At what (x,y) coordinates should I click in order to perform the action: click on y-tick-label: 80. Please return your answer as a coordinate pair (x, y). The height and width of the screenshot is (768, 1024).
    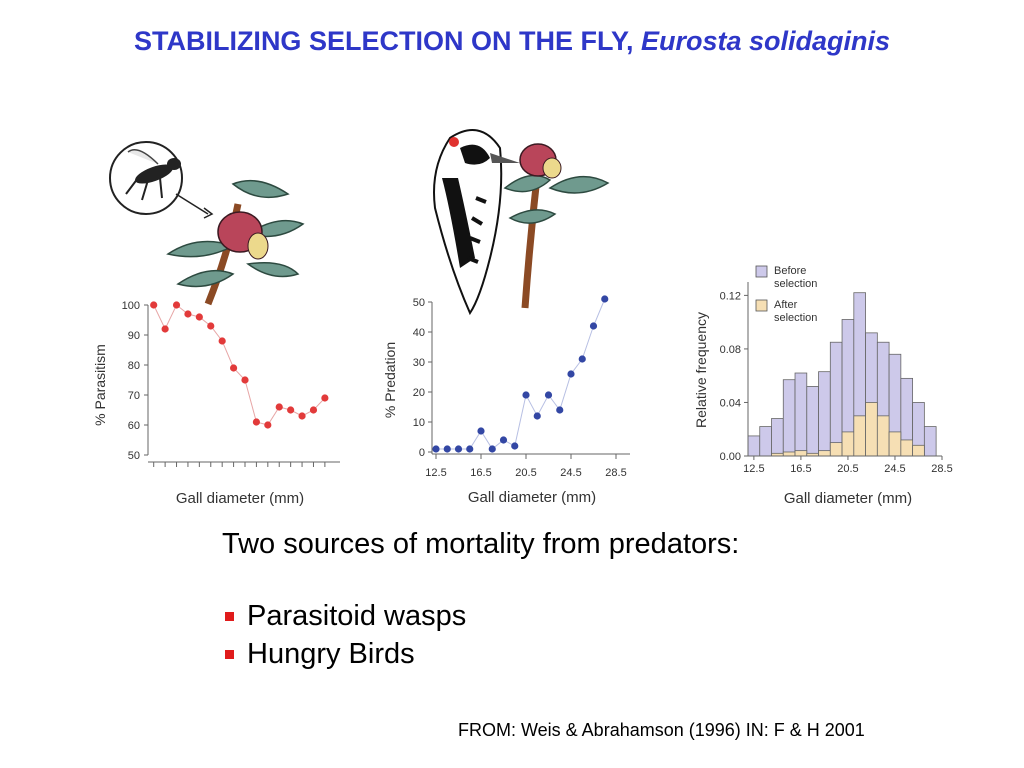
    Looking at the image, I should click on (134, 366).